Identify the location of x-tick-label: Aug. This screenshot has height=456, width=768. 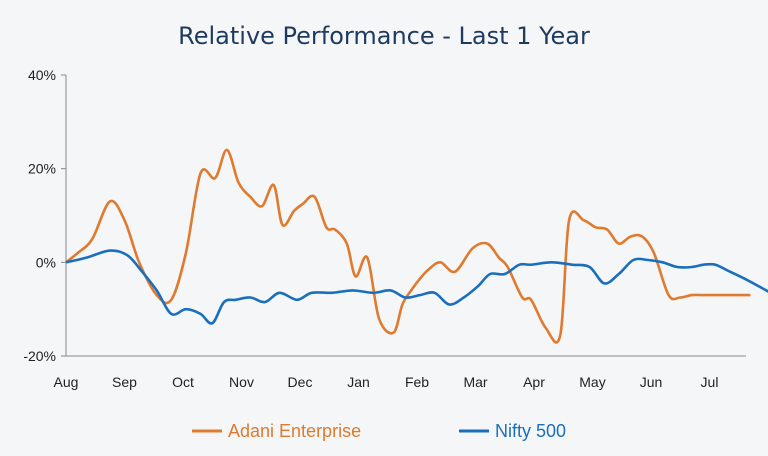
(66, 382).